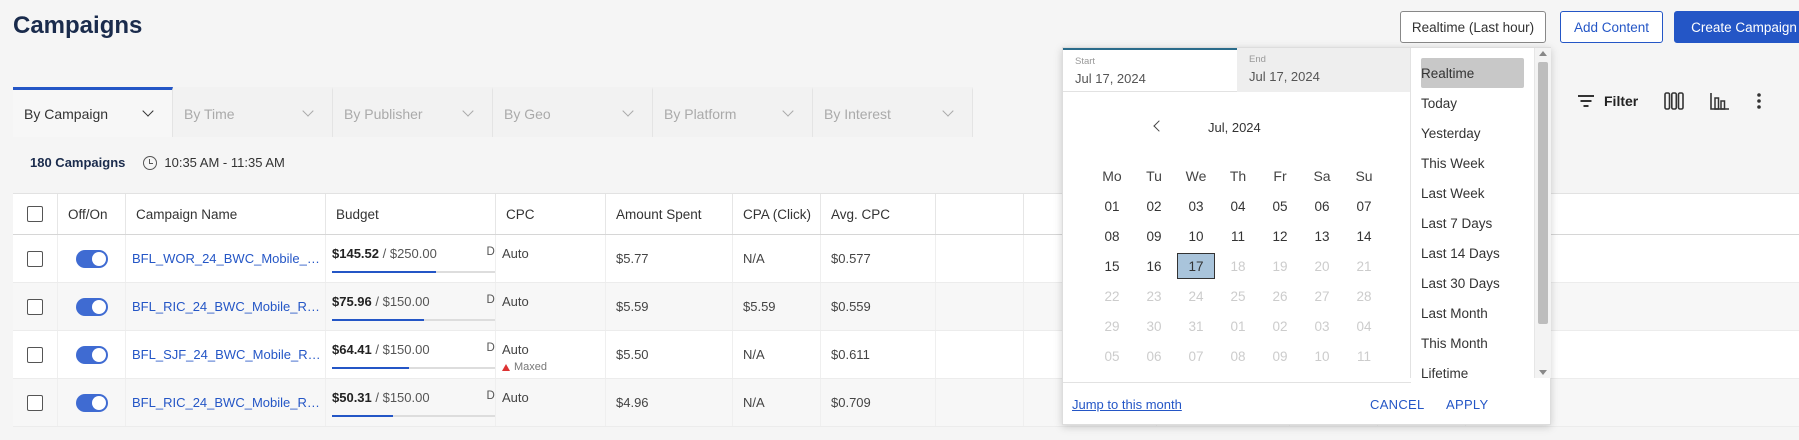 This screenshot has height=440, width=1799. Describe the element at coordinates (1364, 236) in the screenshot. I see `calendar-day: 14` at that location.